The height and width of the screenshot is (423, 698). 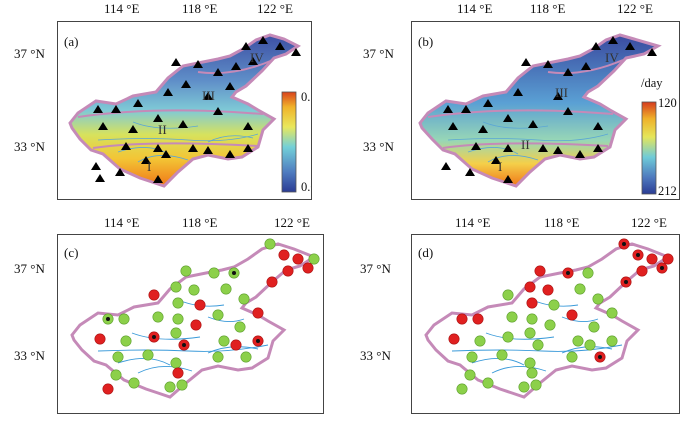 I want to click on panel-a-tag: (a), so click(x=71, y=41).